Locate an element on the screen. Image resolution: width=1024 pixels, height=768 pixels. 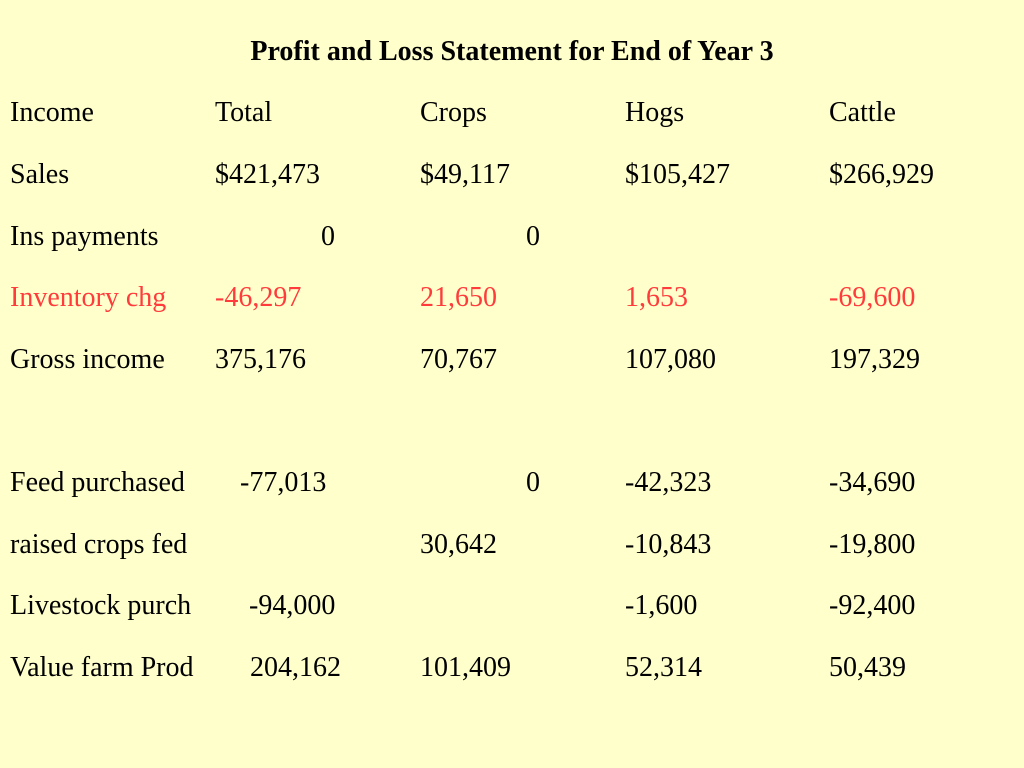
row-label: Inventory chg is located at coordinates (88, 297).